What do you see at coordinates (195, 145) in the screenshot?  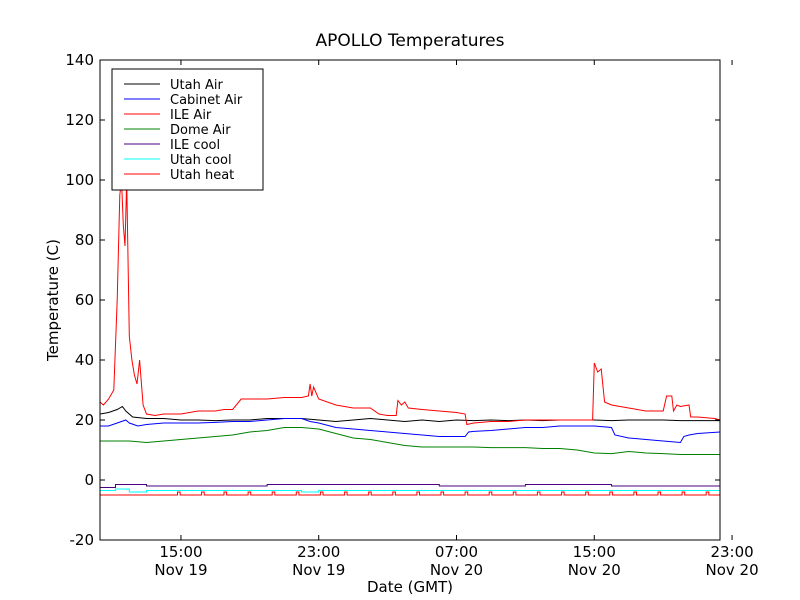 I see `legend-label: ILE cool` at bounding box center [195, 145].